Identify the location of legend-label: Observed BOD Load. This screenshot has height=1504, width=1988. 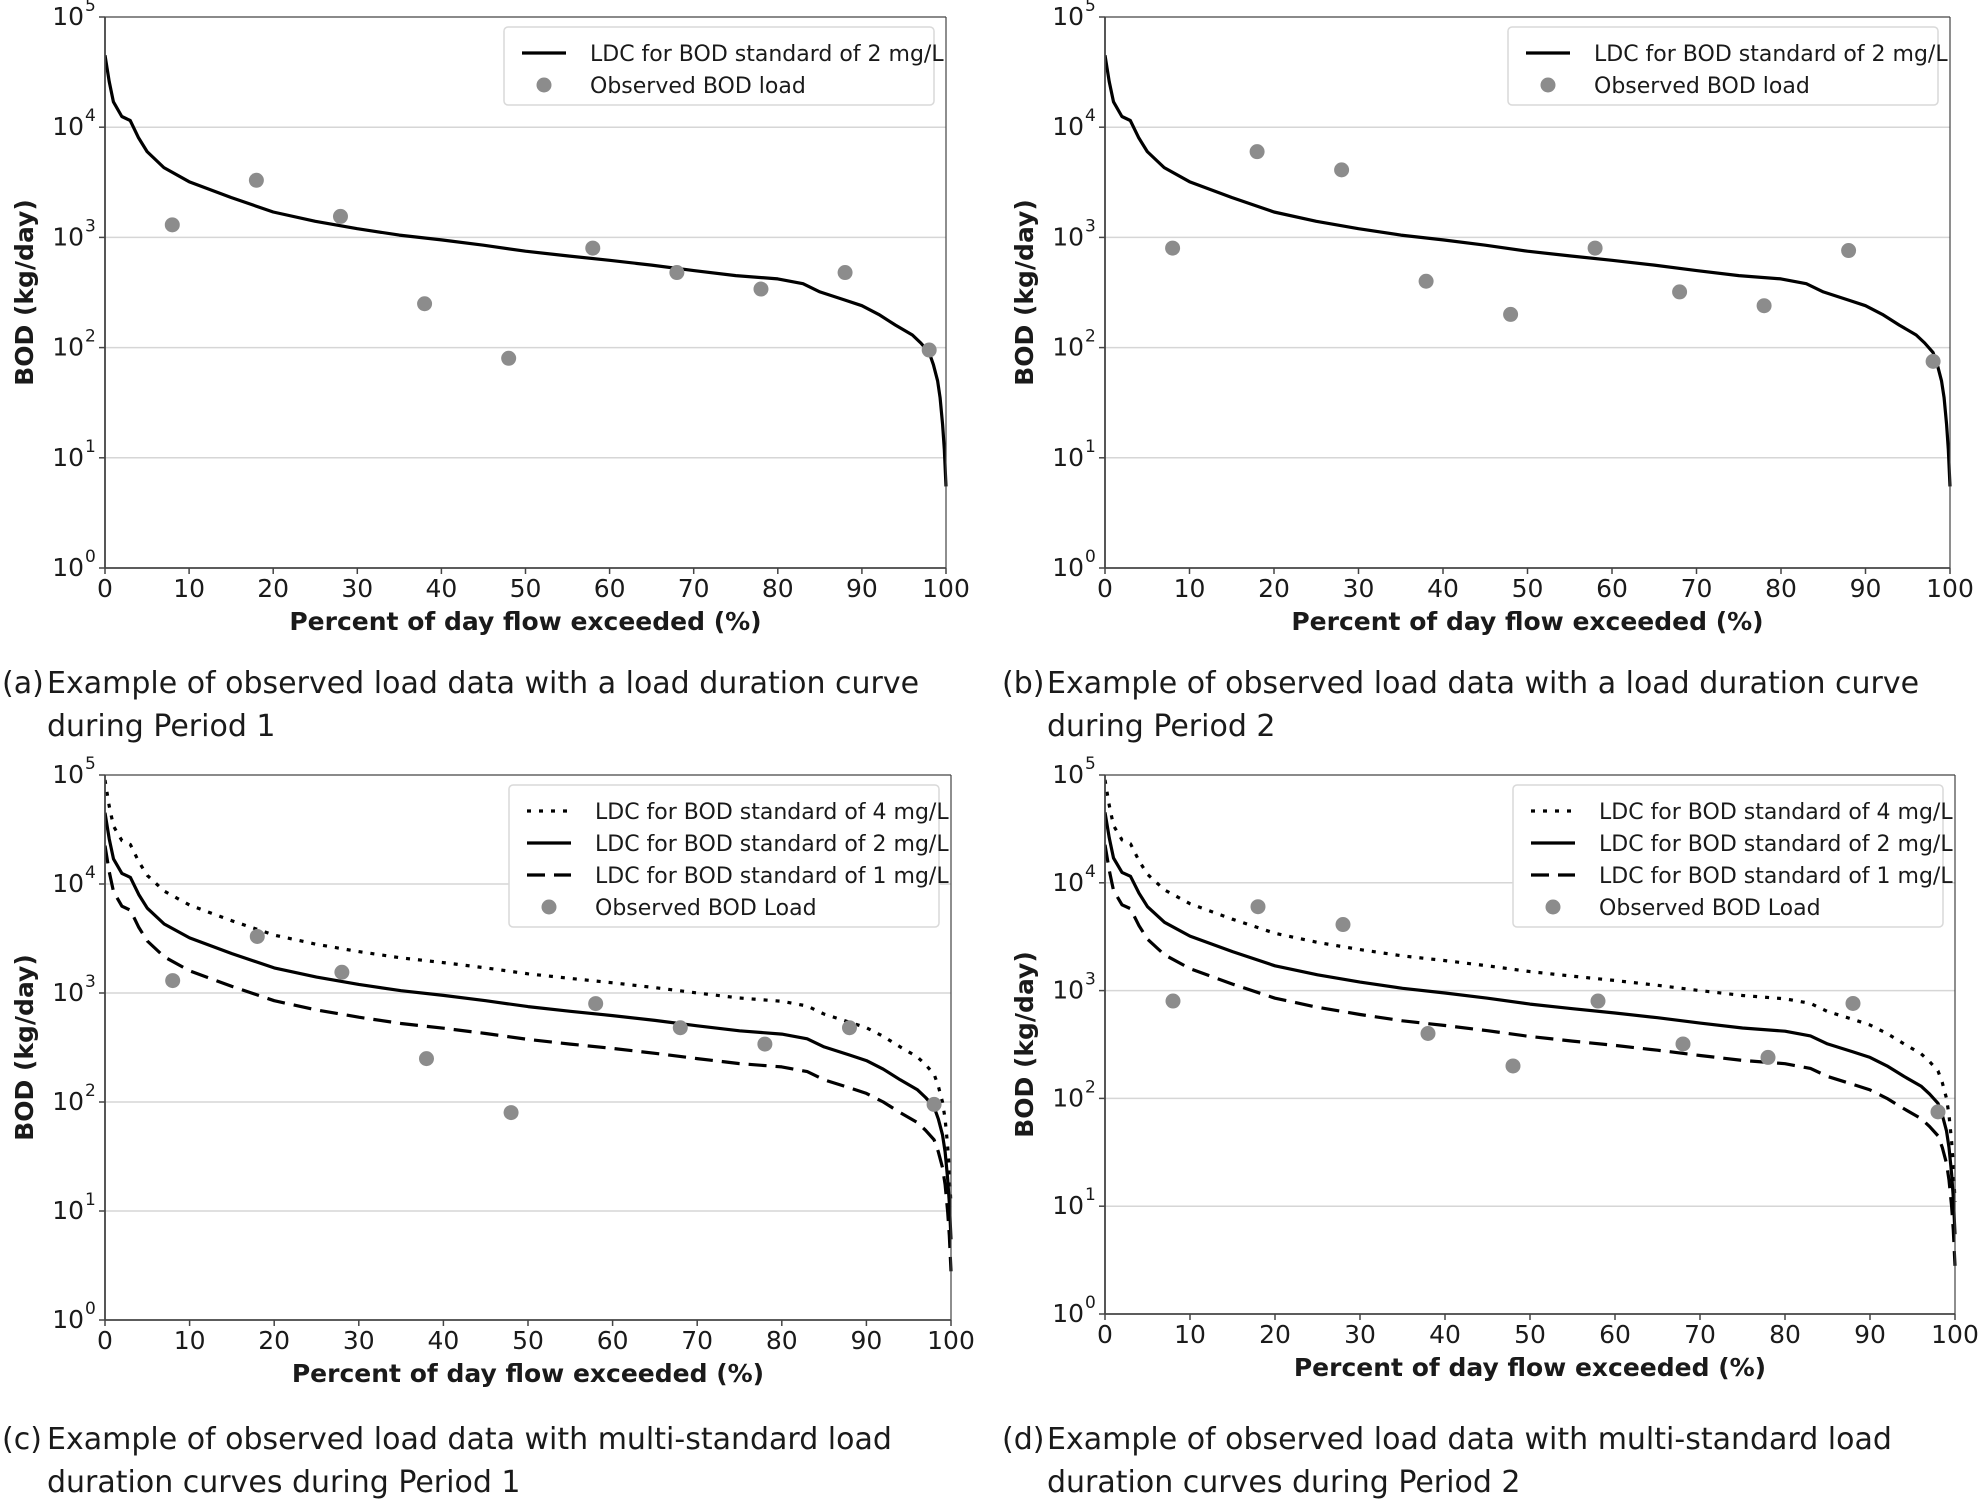
(706, 908).